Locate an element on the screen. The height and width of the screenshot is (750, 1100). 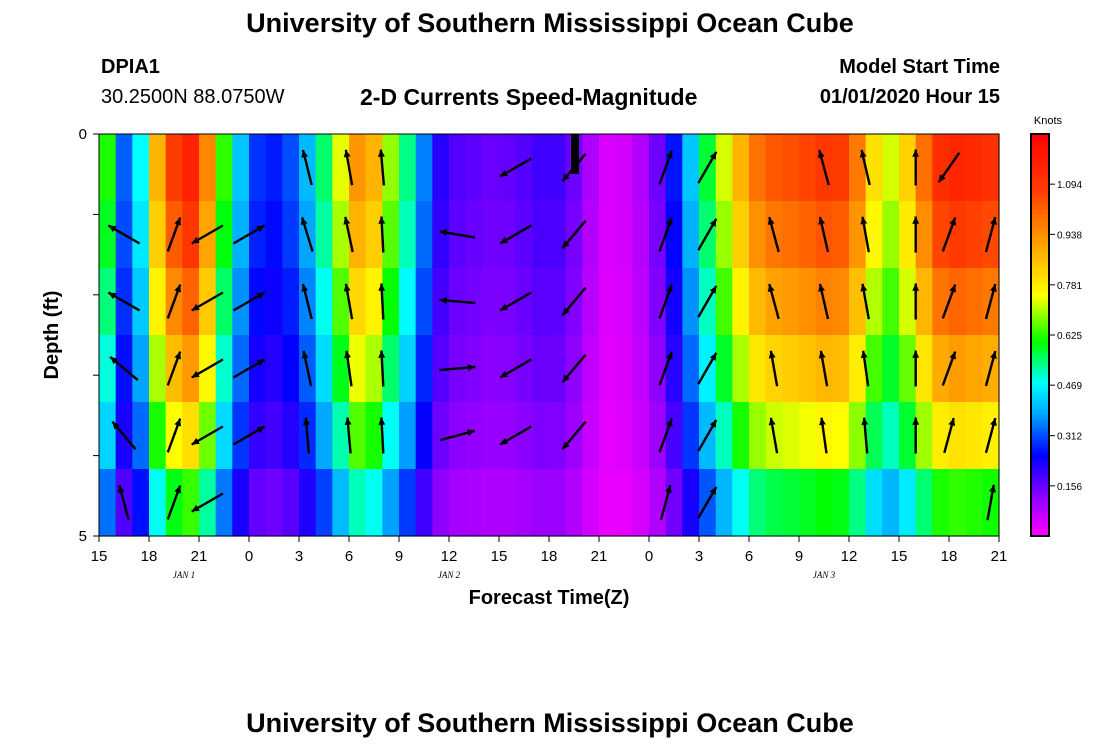
colorbar-title: Knots is located at coordinates (1048, 121).